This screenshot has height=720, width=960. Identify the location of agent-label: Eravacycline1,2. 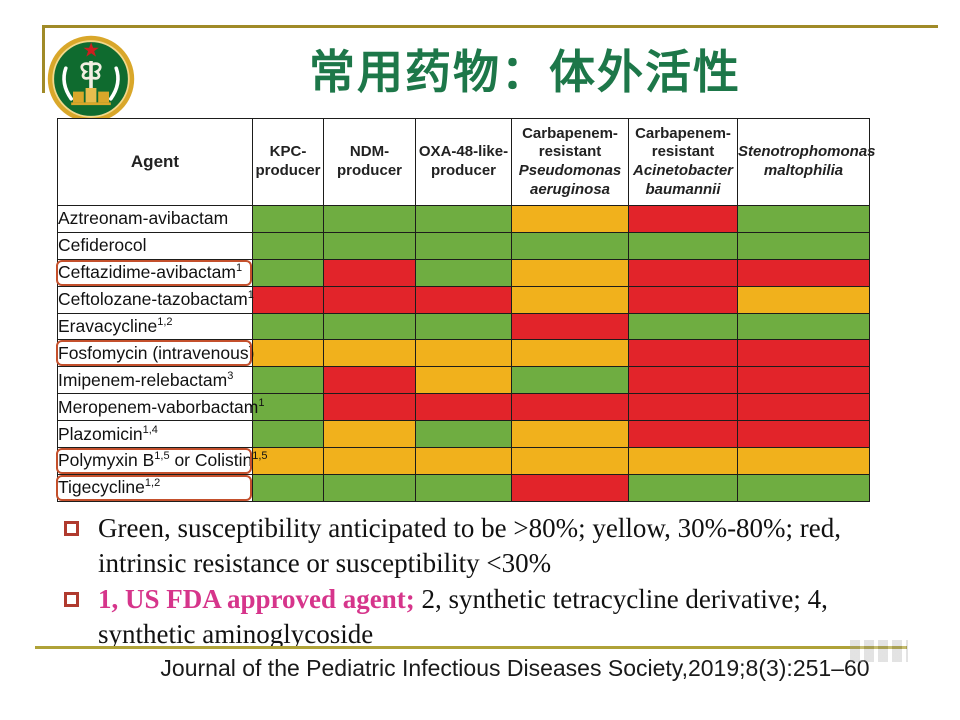
(155, 326).